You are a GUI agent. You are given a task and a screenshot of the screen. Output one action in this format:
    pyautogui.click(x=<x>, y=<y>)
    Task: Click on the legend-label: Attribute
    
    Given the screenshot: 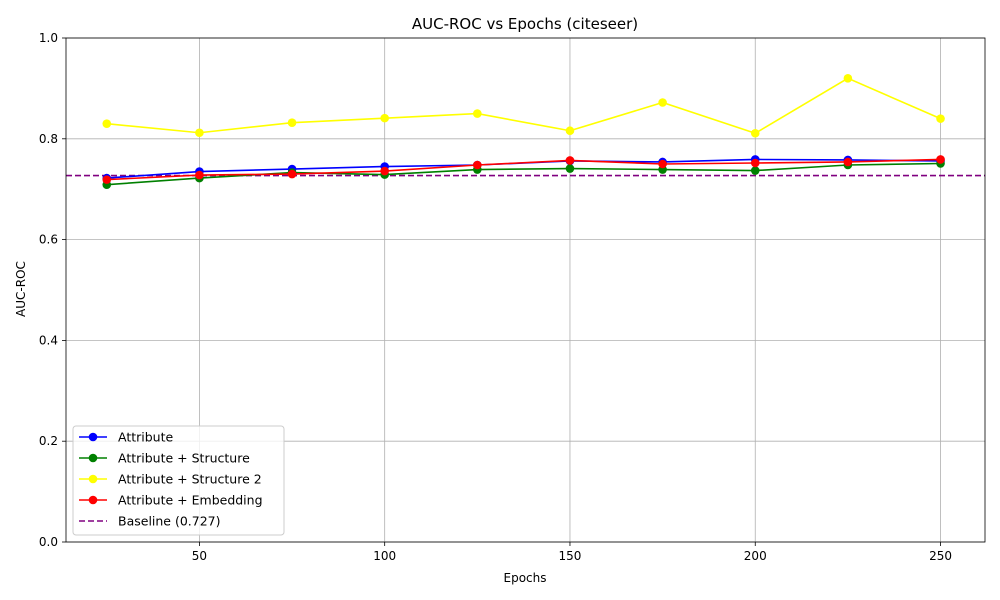 What is the action you would take?
    pyautogui.click(x=146, y=437)
    